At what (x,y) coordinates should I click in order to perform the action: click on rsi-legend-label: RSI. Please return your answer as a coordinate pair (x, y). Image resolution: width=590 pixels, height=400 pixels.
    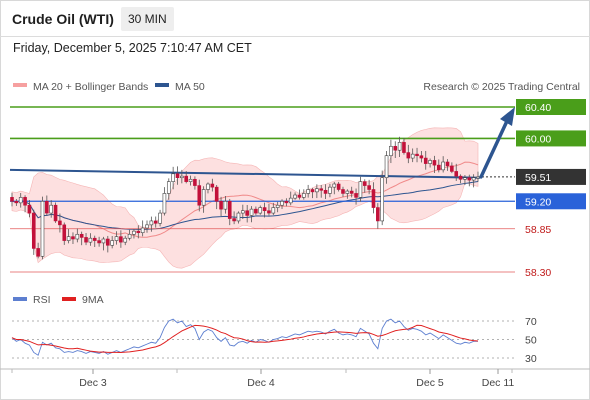
    Looking at the image, I should click on (42, 300).